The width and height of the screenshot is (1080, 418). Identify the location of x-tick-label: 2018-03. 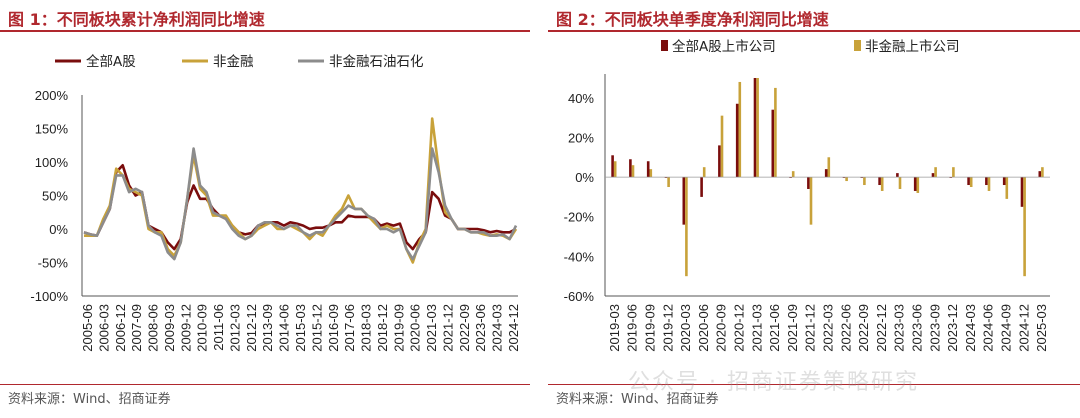
(366, 328).